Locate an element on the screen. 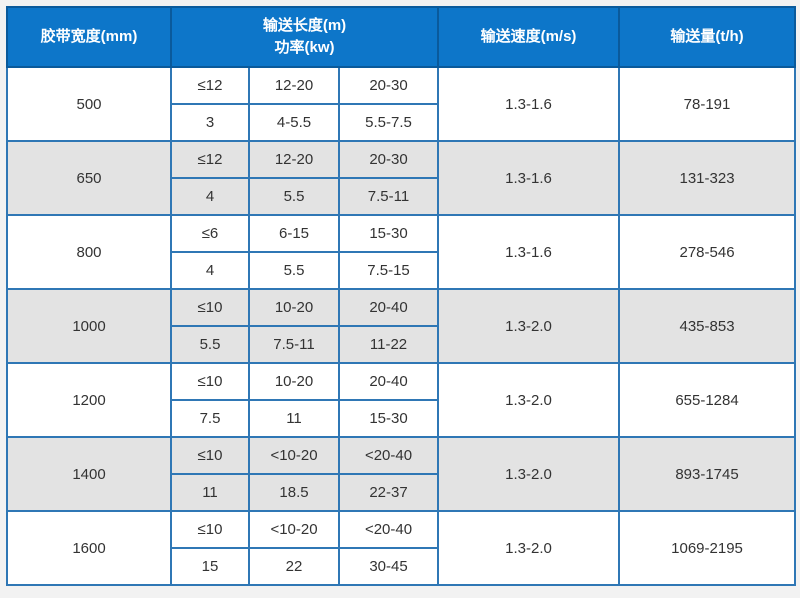 This screenshot has height=598, width=800. power-cell-3: 7.5-15 is located at coordinates (388, 270).